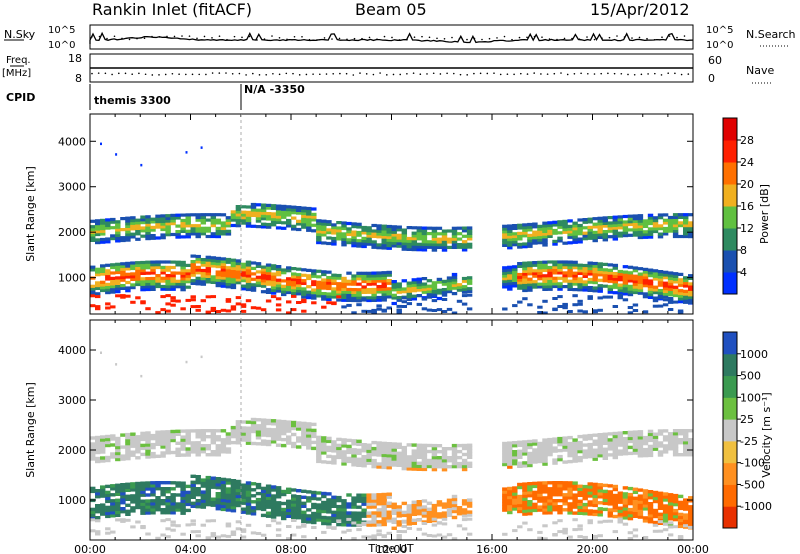  I want to click on colorbar-frame, so click(730, 430).